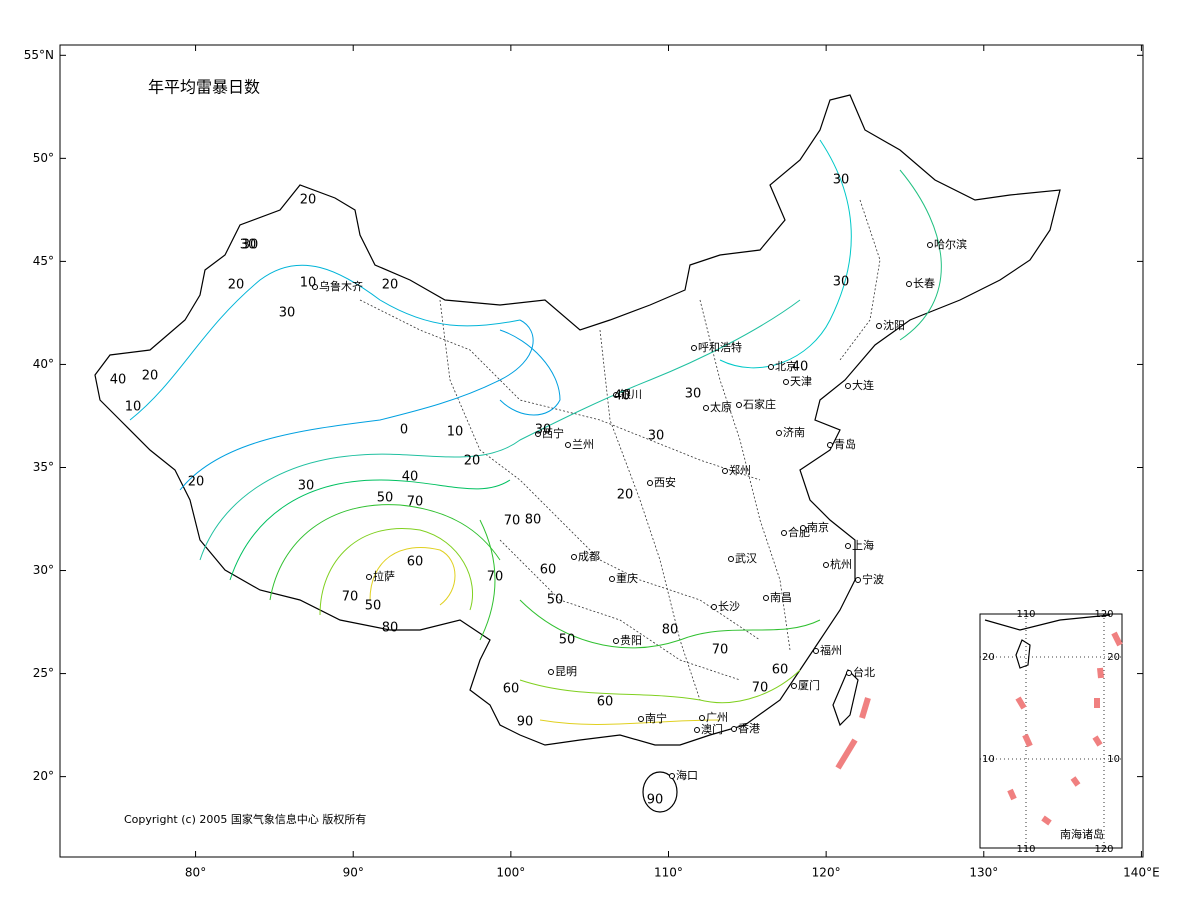 This screenshot has width=1203, height=902. What do you see at coordinates (43, 467) in the screenshot?
I see `y-tick-label: 35°` at bounding box center [43, 467].